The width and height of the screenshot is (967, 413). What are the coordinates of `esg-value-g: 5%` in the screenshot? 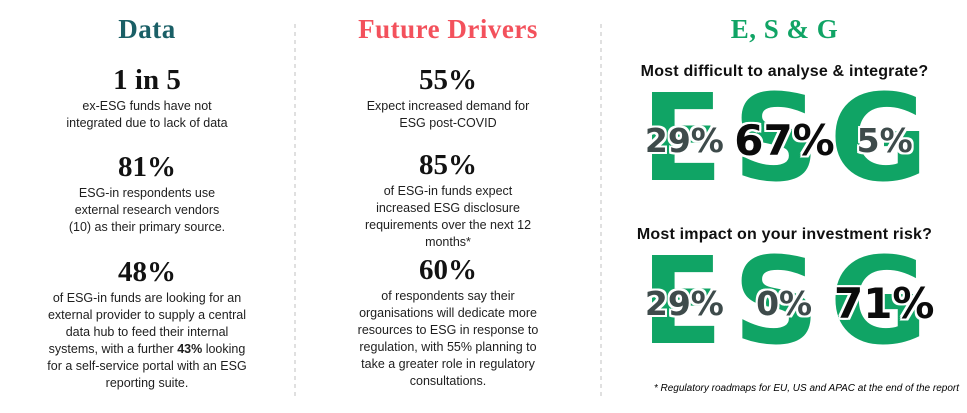 It's located at (884, 140).